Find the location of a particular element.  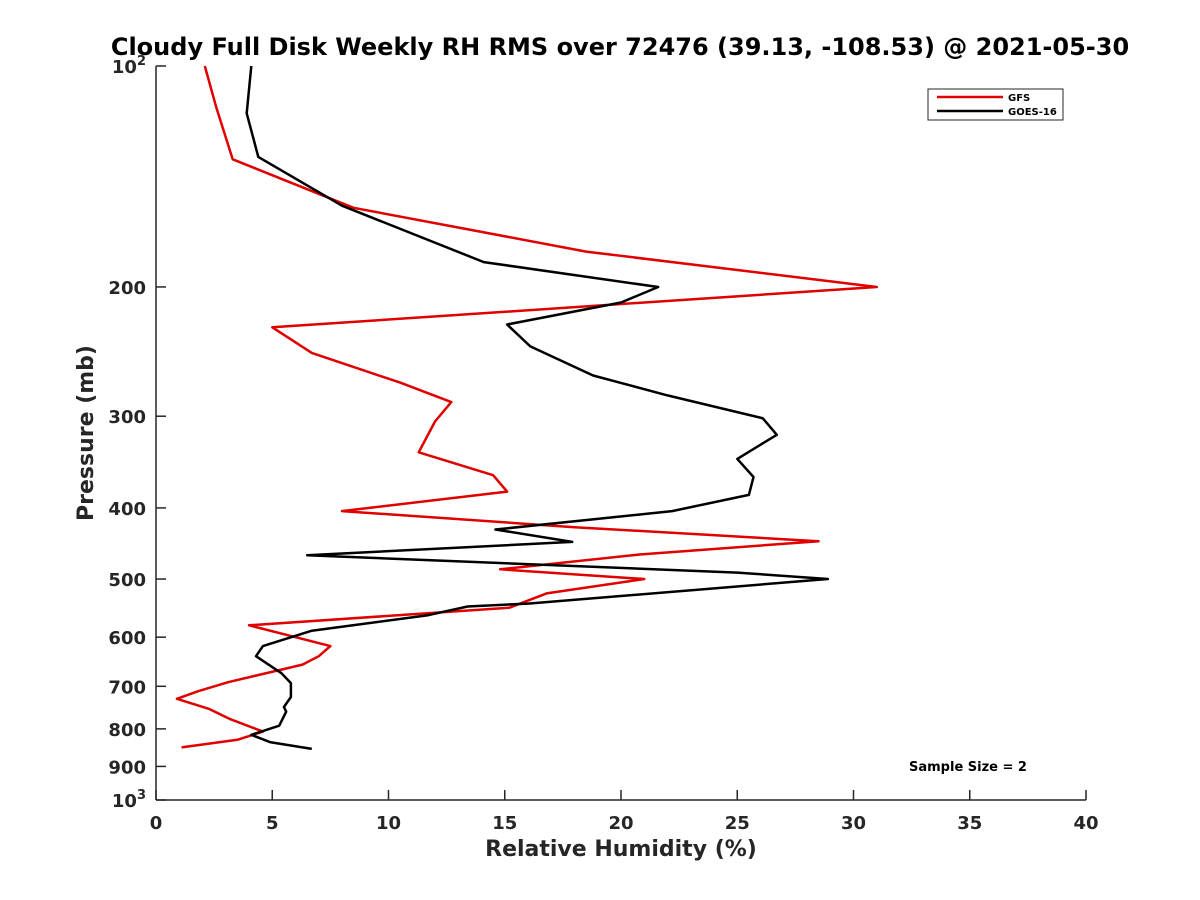

y-tick-label: 500 is located at coordinates (127, 580).